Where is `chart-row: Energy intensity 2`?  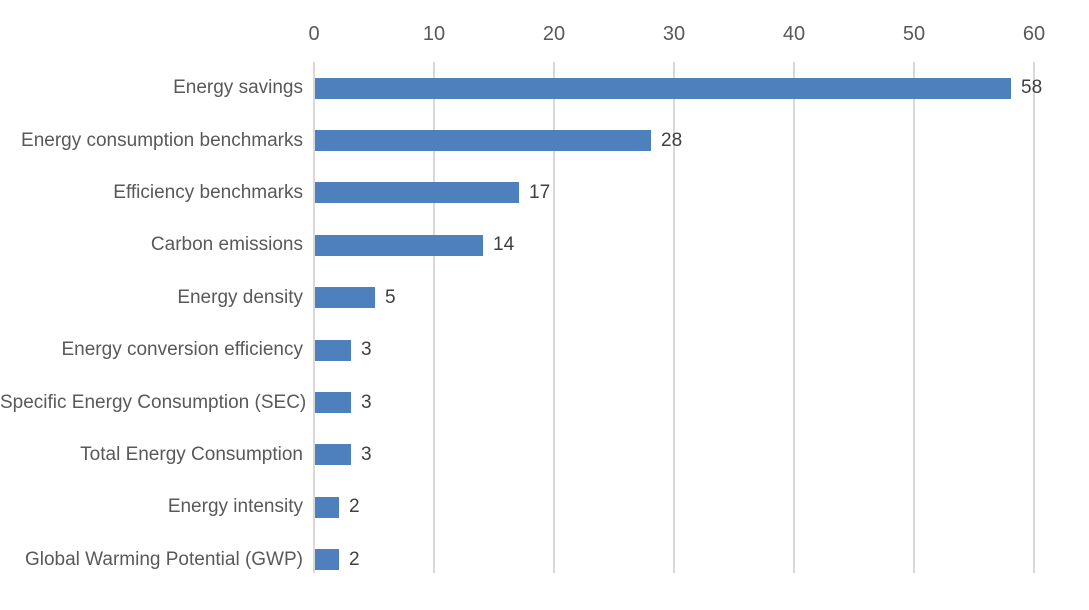 chart-row: Energy intensity 2 is located at coordinates (544, 507).